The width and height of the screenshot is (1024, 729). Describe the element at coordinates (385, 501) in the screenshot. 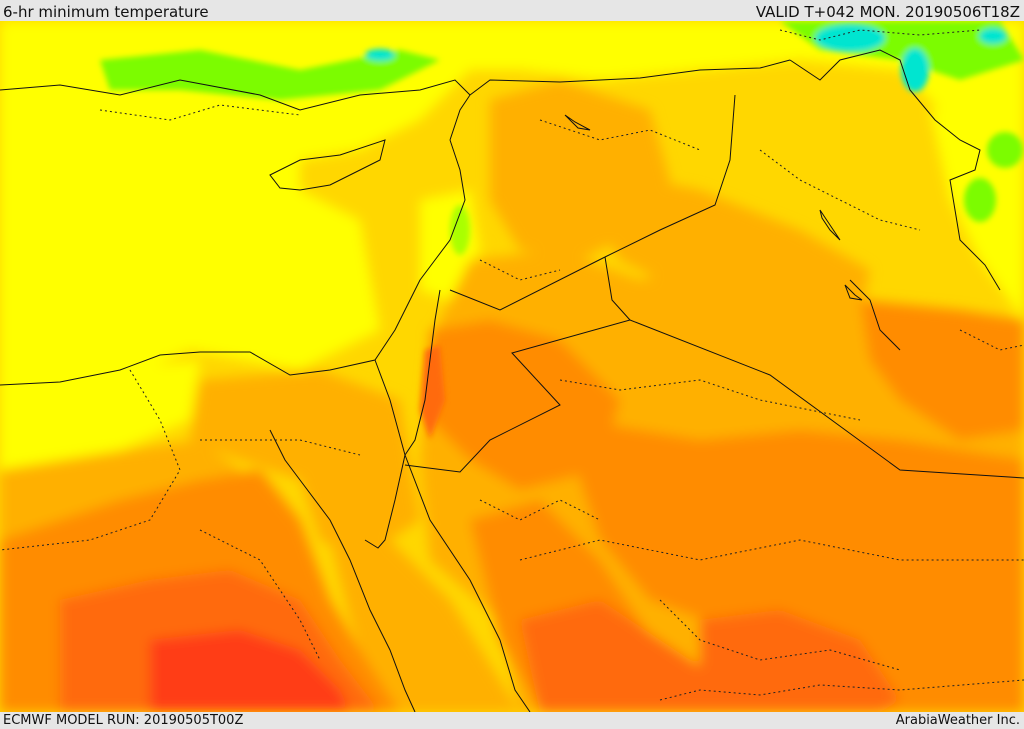

I see `gulf-aqaba` at that location.